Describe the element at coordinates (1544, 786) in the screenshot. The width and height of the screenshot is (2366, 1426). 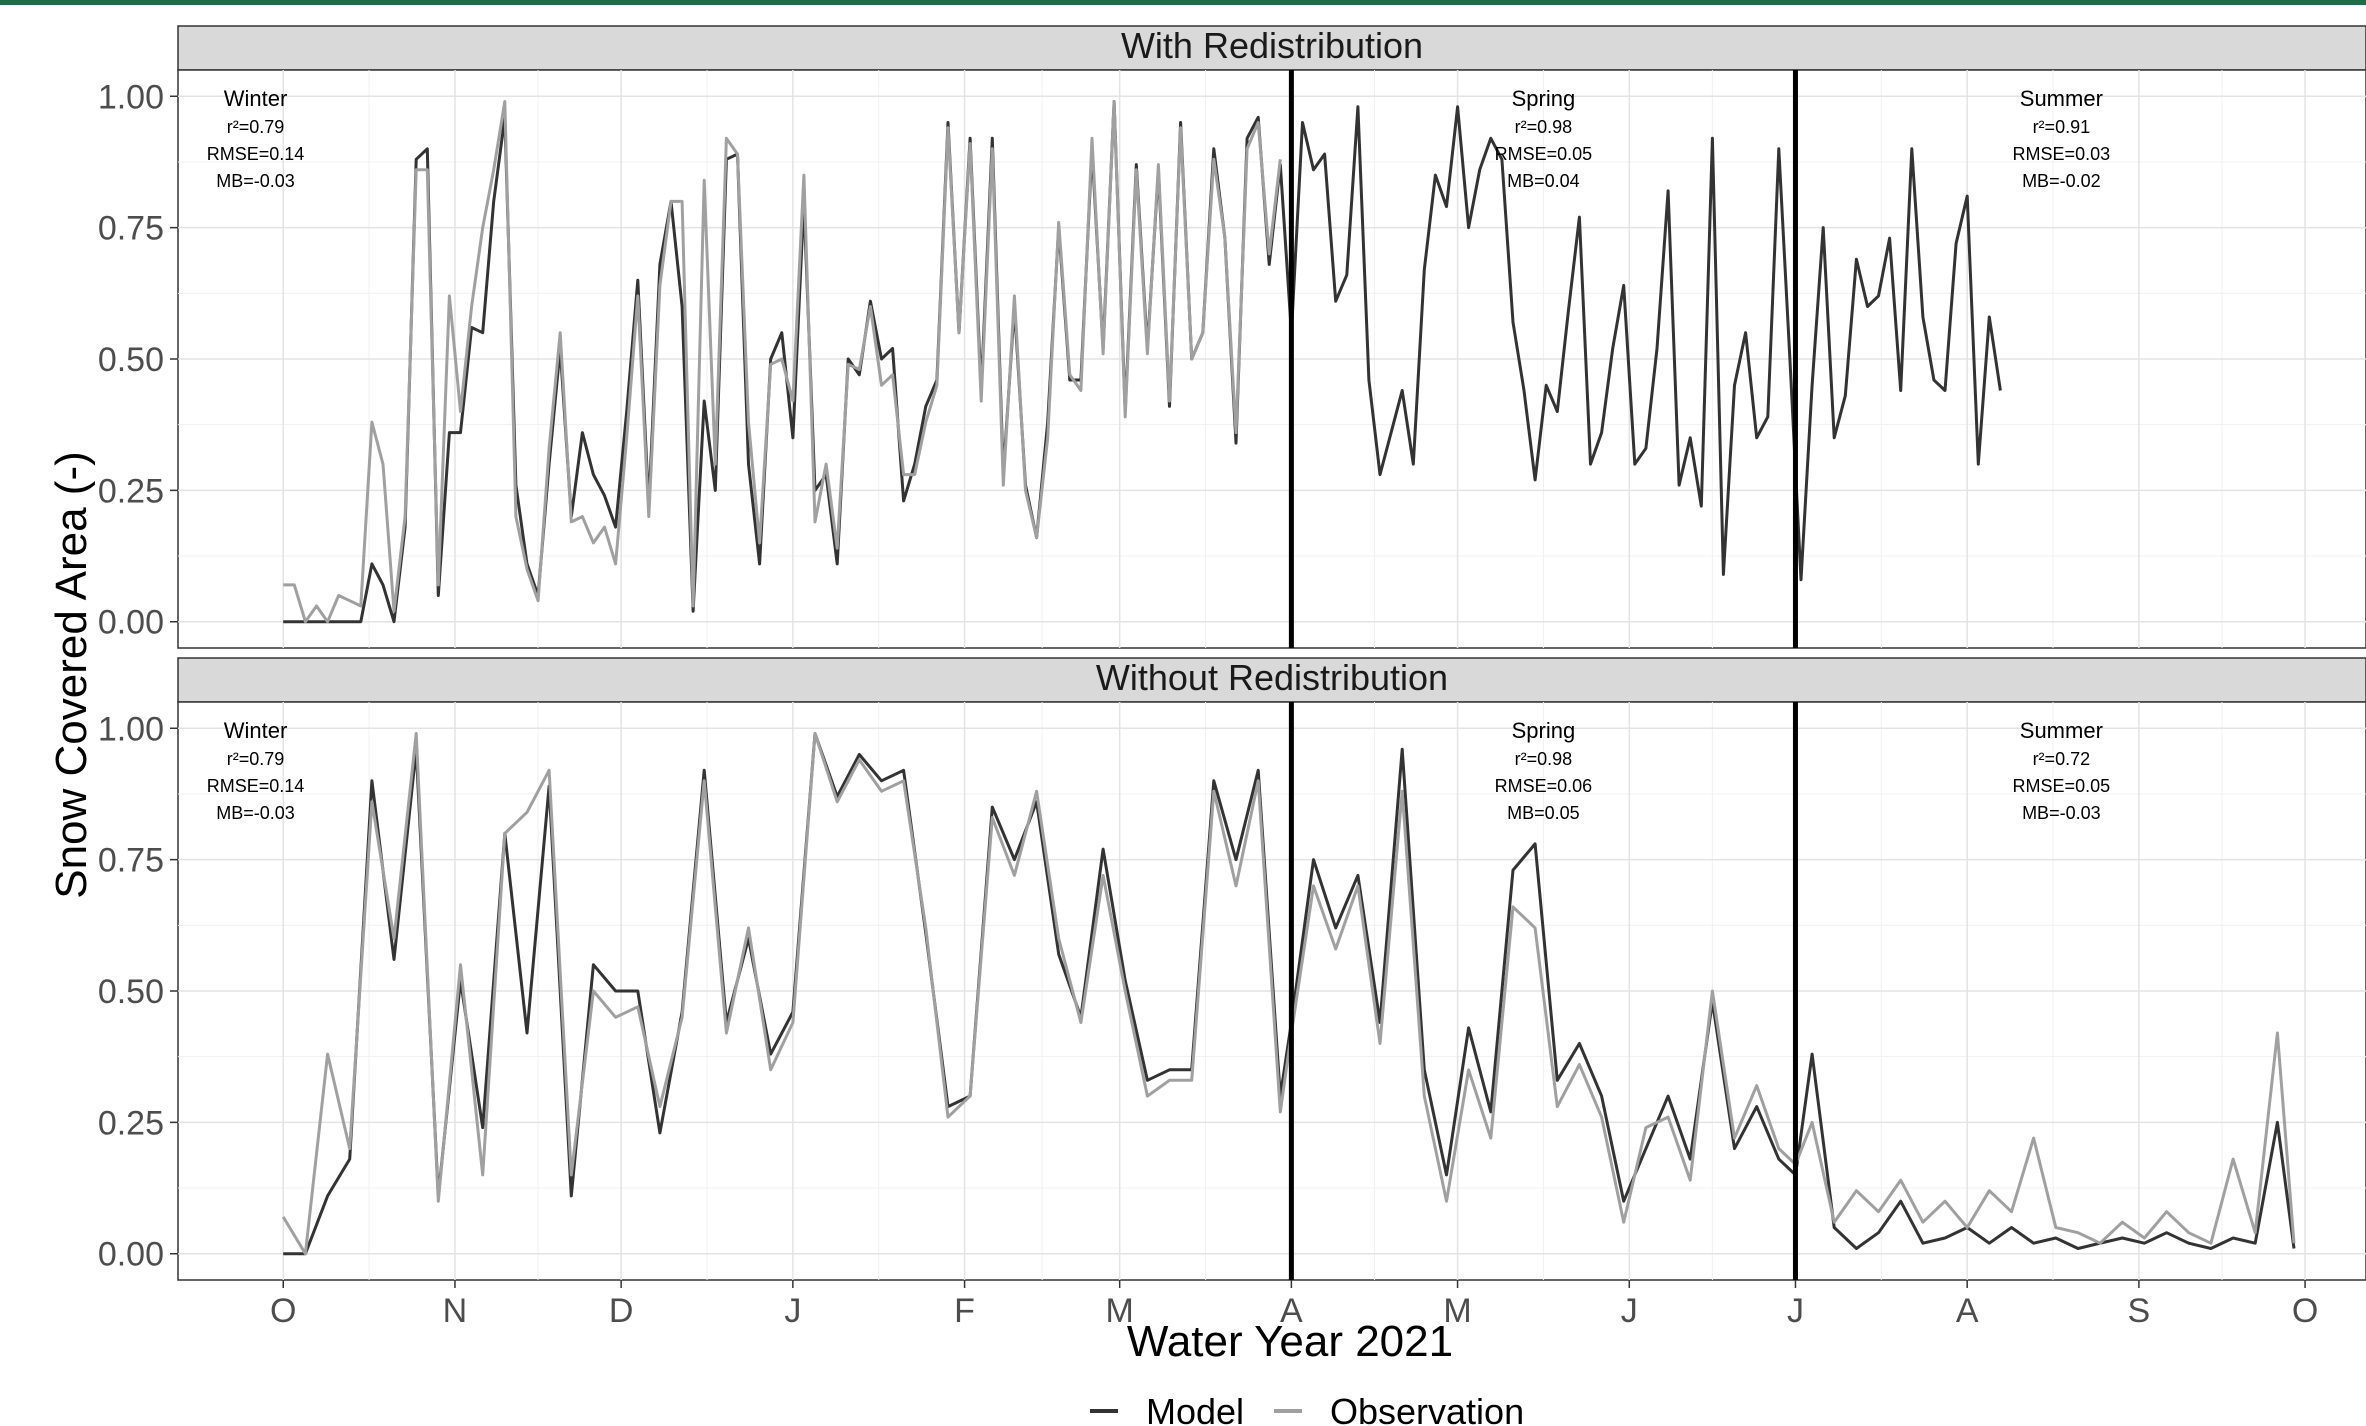
I see `stats-annotation: RMSE=0.06` at that location.